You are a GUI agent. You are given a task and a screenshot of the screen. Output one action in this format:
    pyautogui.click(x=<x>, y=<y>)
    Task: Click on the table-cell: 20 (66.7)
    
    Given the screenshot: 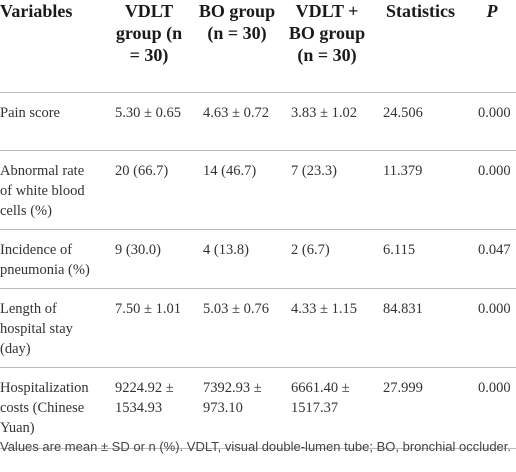 What is the action you would take?
    pyautogui.click(x=142, y=170)
    